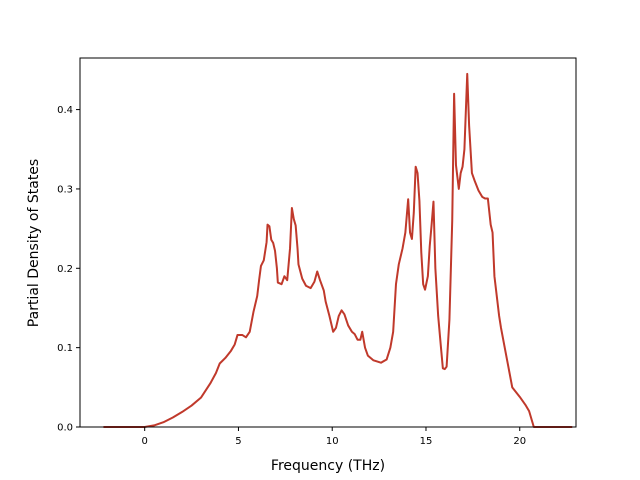 The width and height of the screenshot is (640, 480). I want to click on x-tick-label: 15, so click(426, 441).